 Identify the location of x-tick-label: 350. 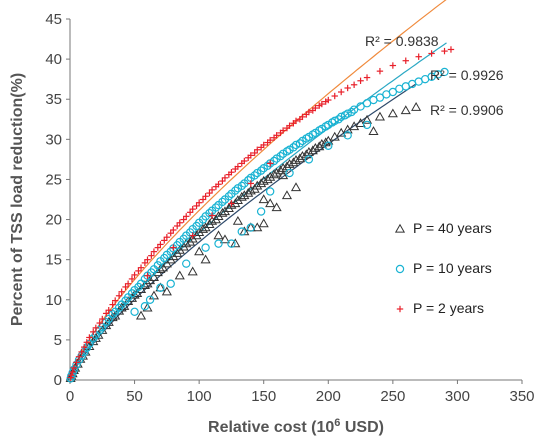
(521, 396).